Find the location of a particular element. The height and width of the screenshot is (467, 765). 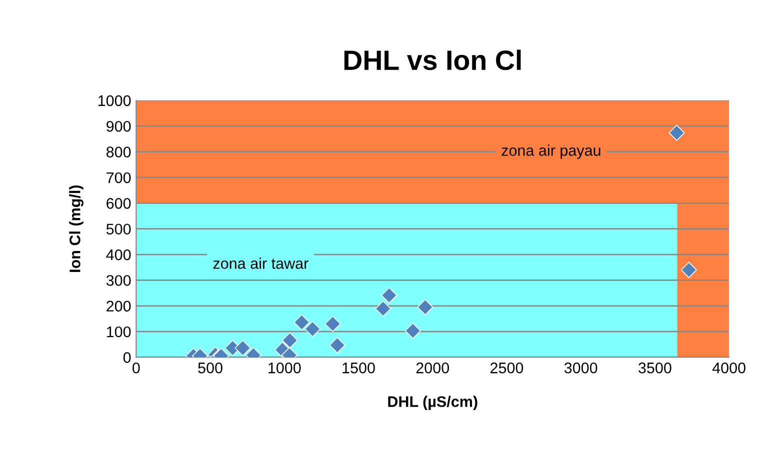

x-tick-label: 2500 is located at coordinates (507, 368).